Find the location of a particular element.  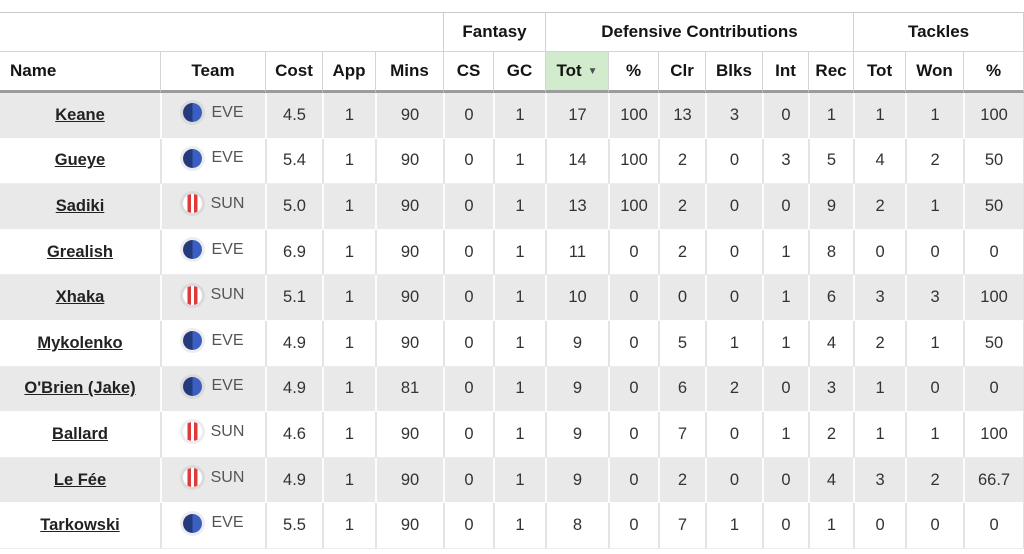

clr-cell: 7 is located at coordinates (681, 435).